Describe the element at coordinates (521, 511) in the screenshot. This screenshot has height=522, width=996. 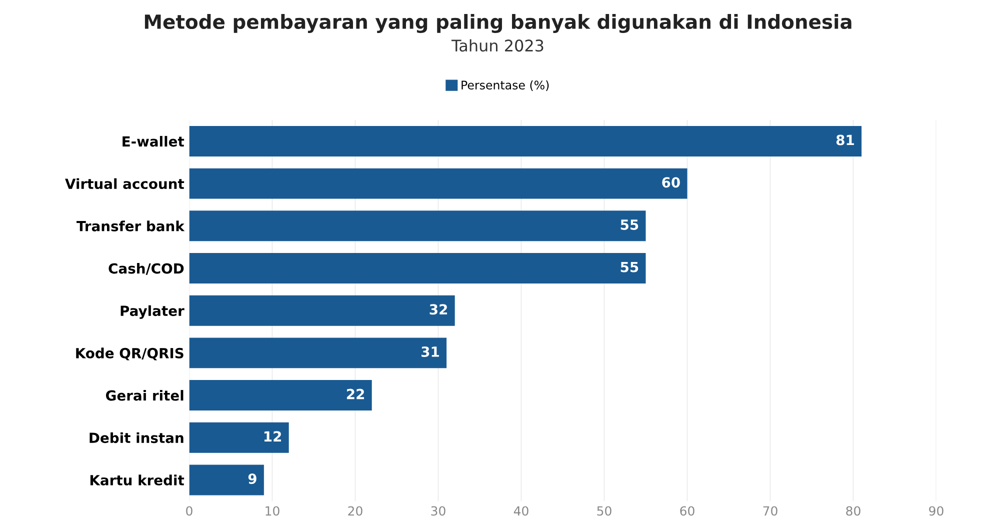
I see `x-tick-label: 40` at that location.